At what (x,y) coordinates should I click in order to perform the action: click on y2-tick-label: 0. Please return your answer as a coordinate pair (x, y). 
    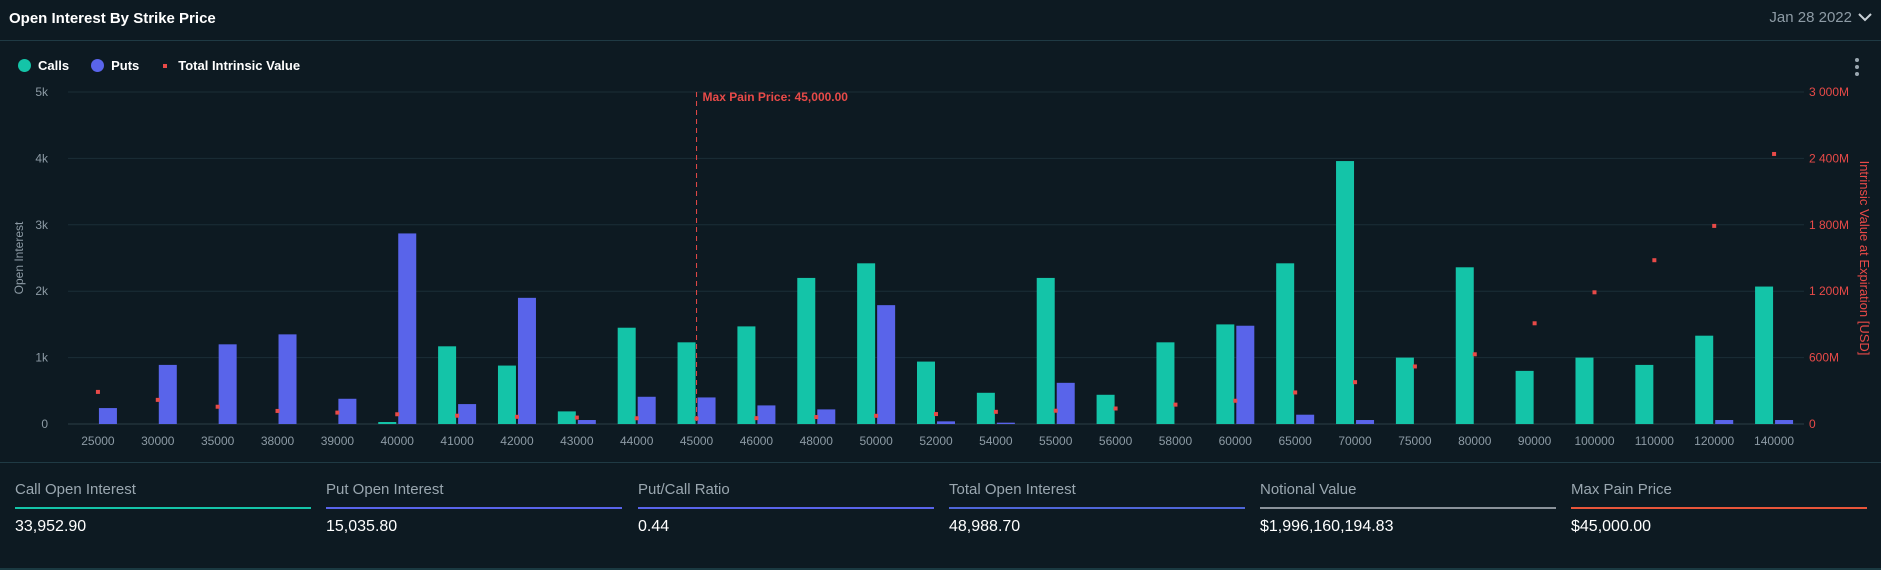
    Looking at the image, I should click on (1812, 424).